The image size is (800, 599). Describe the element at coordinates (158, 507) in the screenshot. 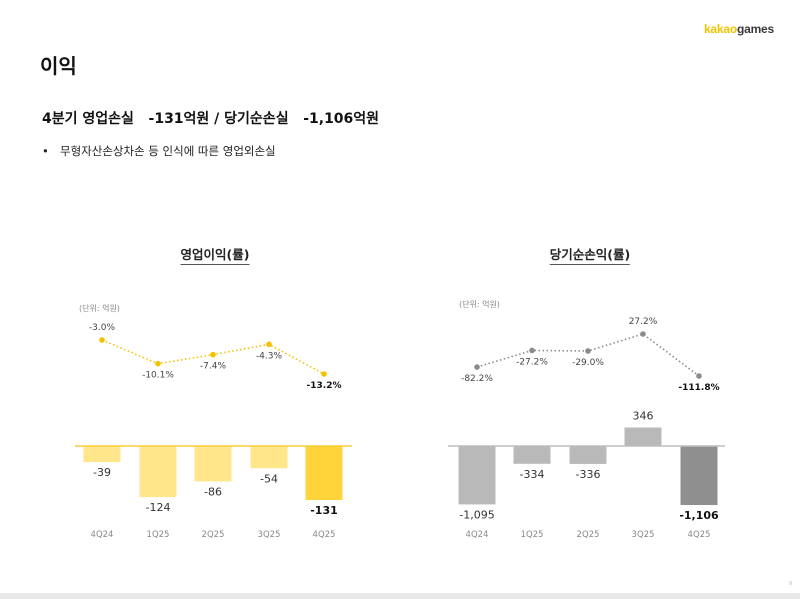

I see `operating-bar-value-1Q25: -124` at that location.